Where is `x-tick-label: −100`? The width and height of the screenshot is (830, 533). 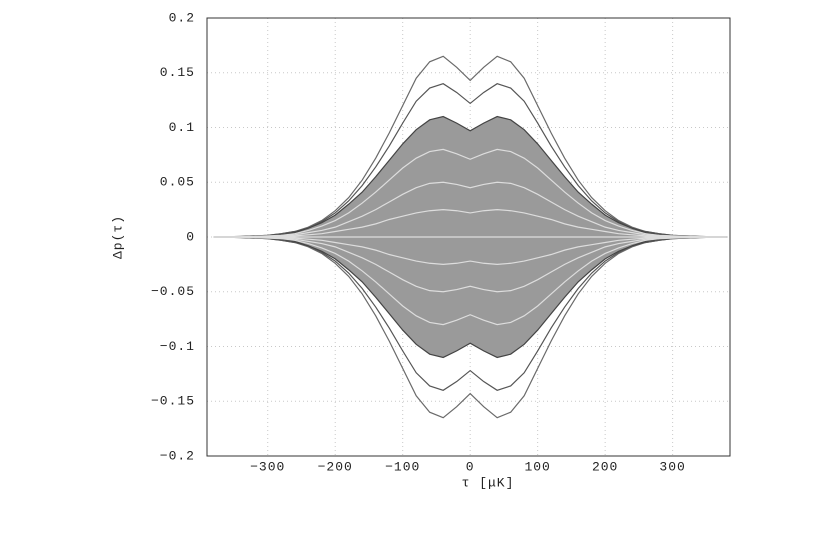
x-tick-label: −100 is located at coordinates (402, 466).